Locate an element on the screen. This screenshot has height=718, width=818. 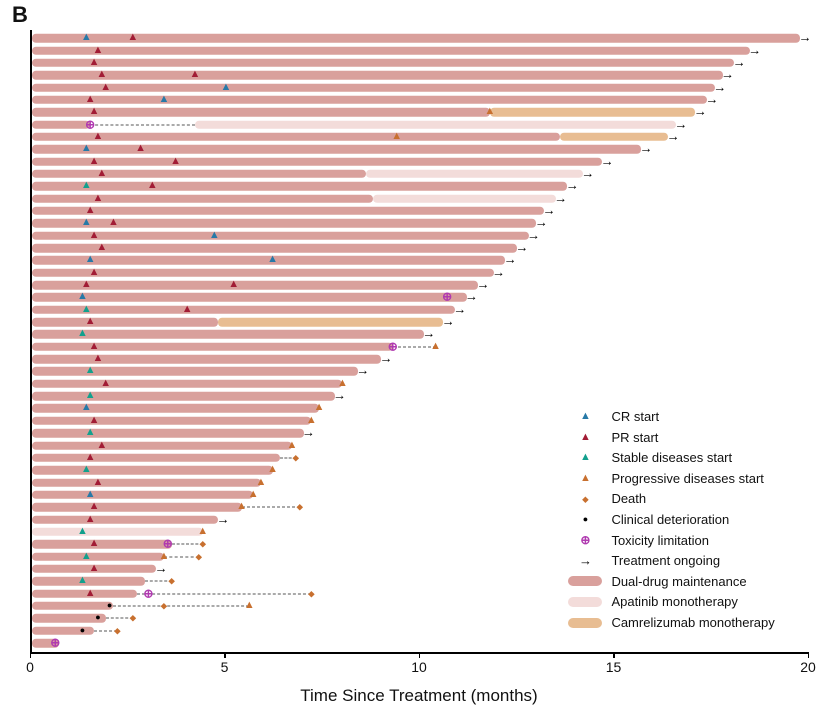
deterioration-icon: ● is located at coordinates (585, 519).